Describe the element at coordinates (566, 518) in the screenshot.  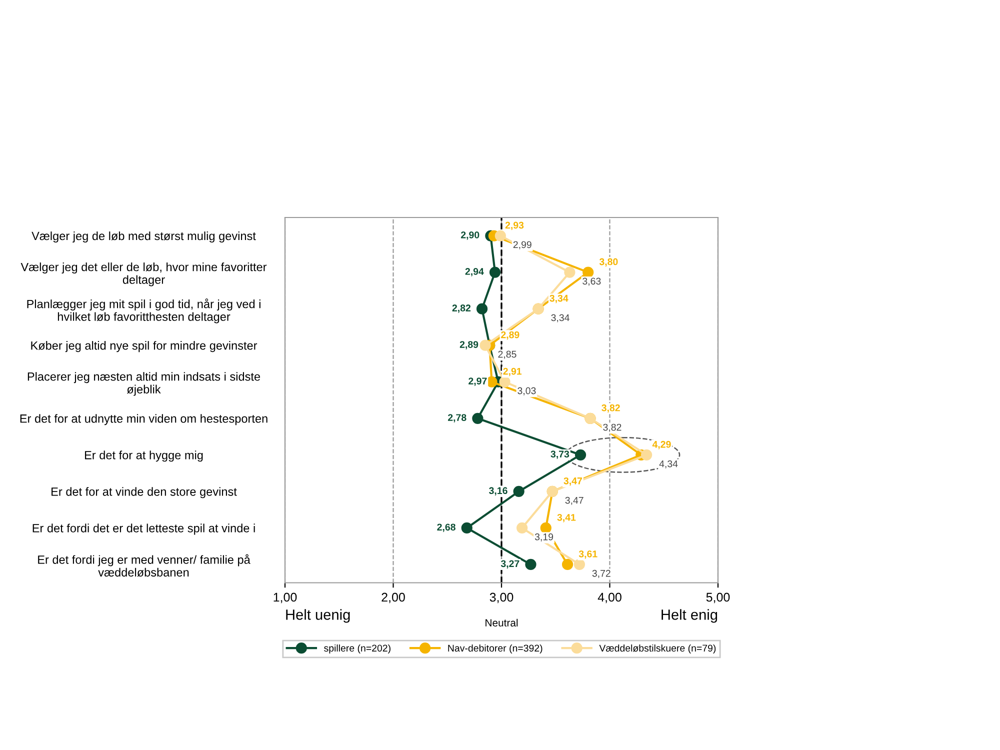
I see `data-label: 3,41` at that location.